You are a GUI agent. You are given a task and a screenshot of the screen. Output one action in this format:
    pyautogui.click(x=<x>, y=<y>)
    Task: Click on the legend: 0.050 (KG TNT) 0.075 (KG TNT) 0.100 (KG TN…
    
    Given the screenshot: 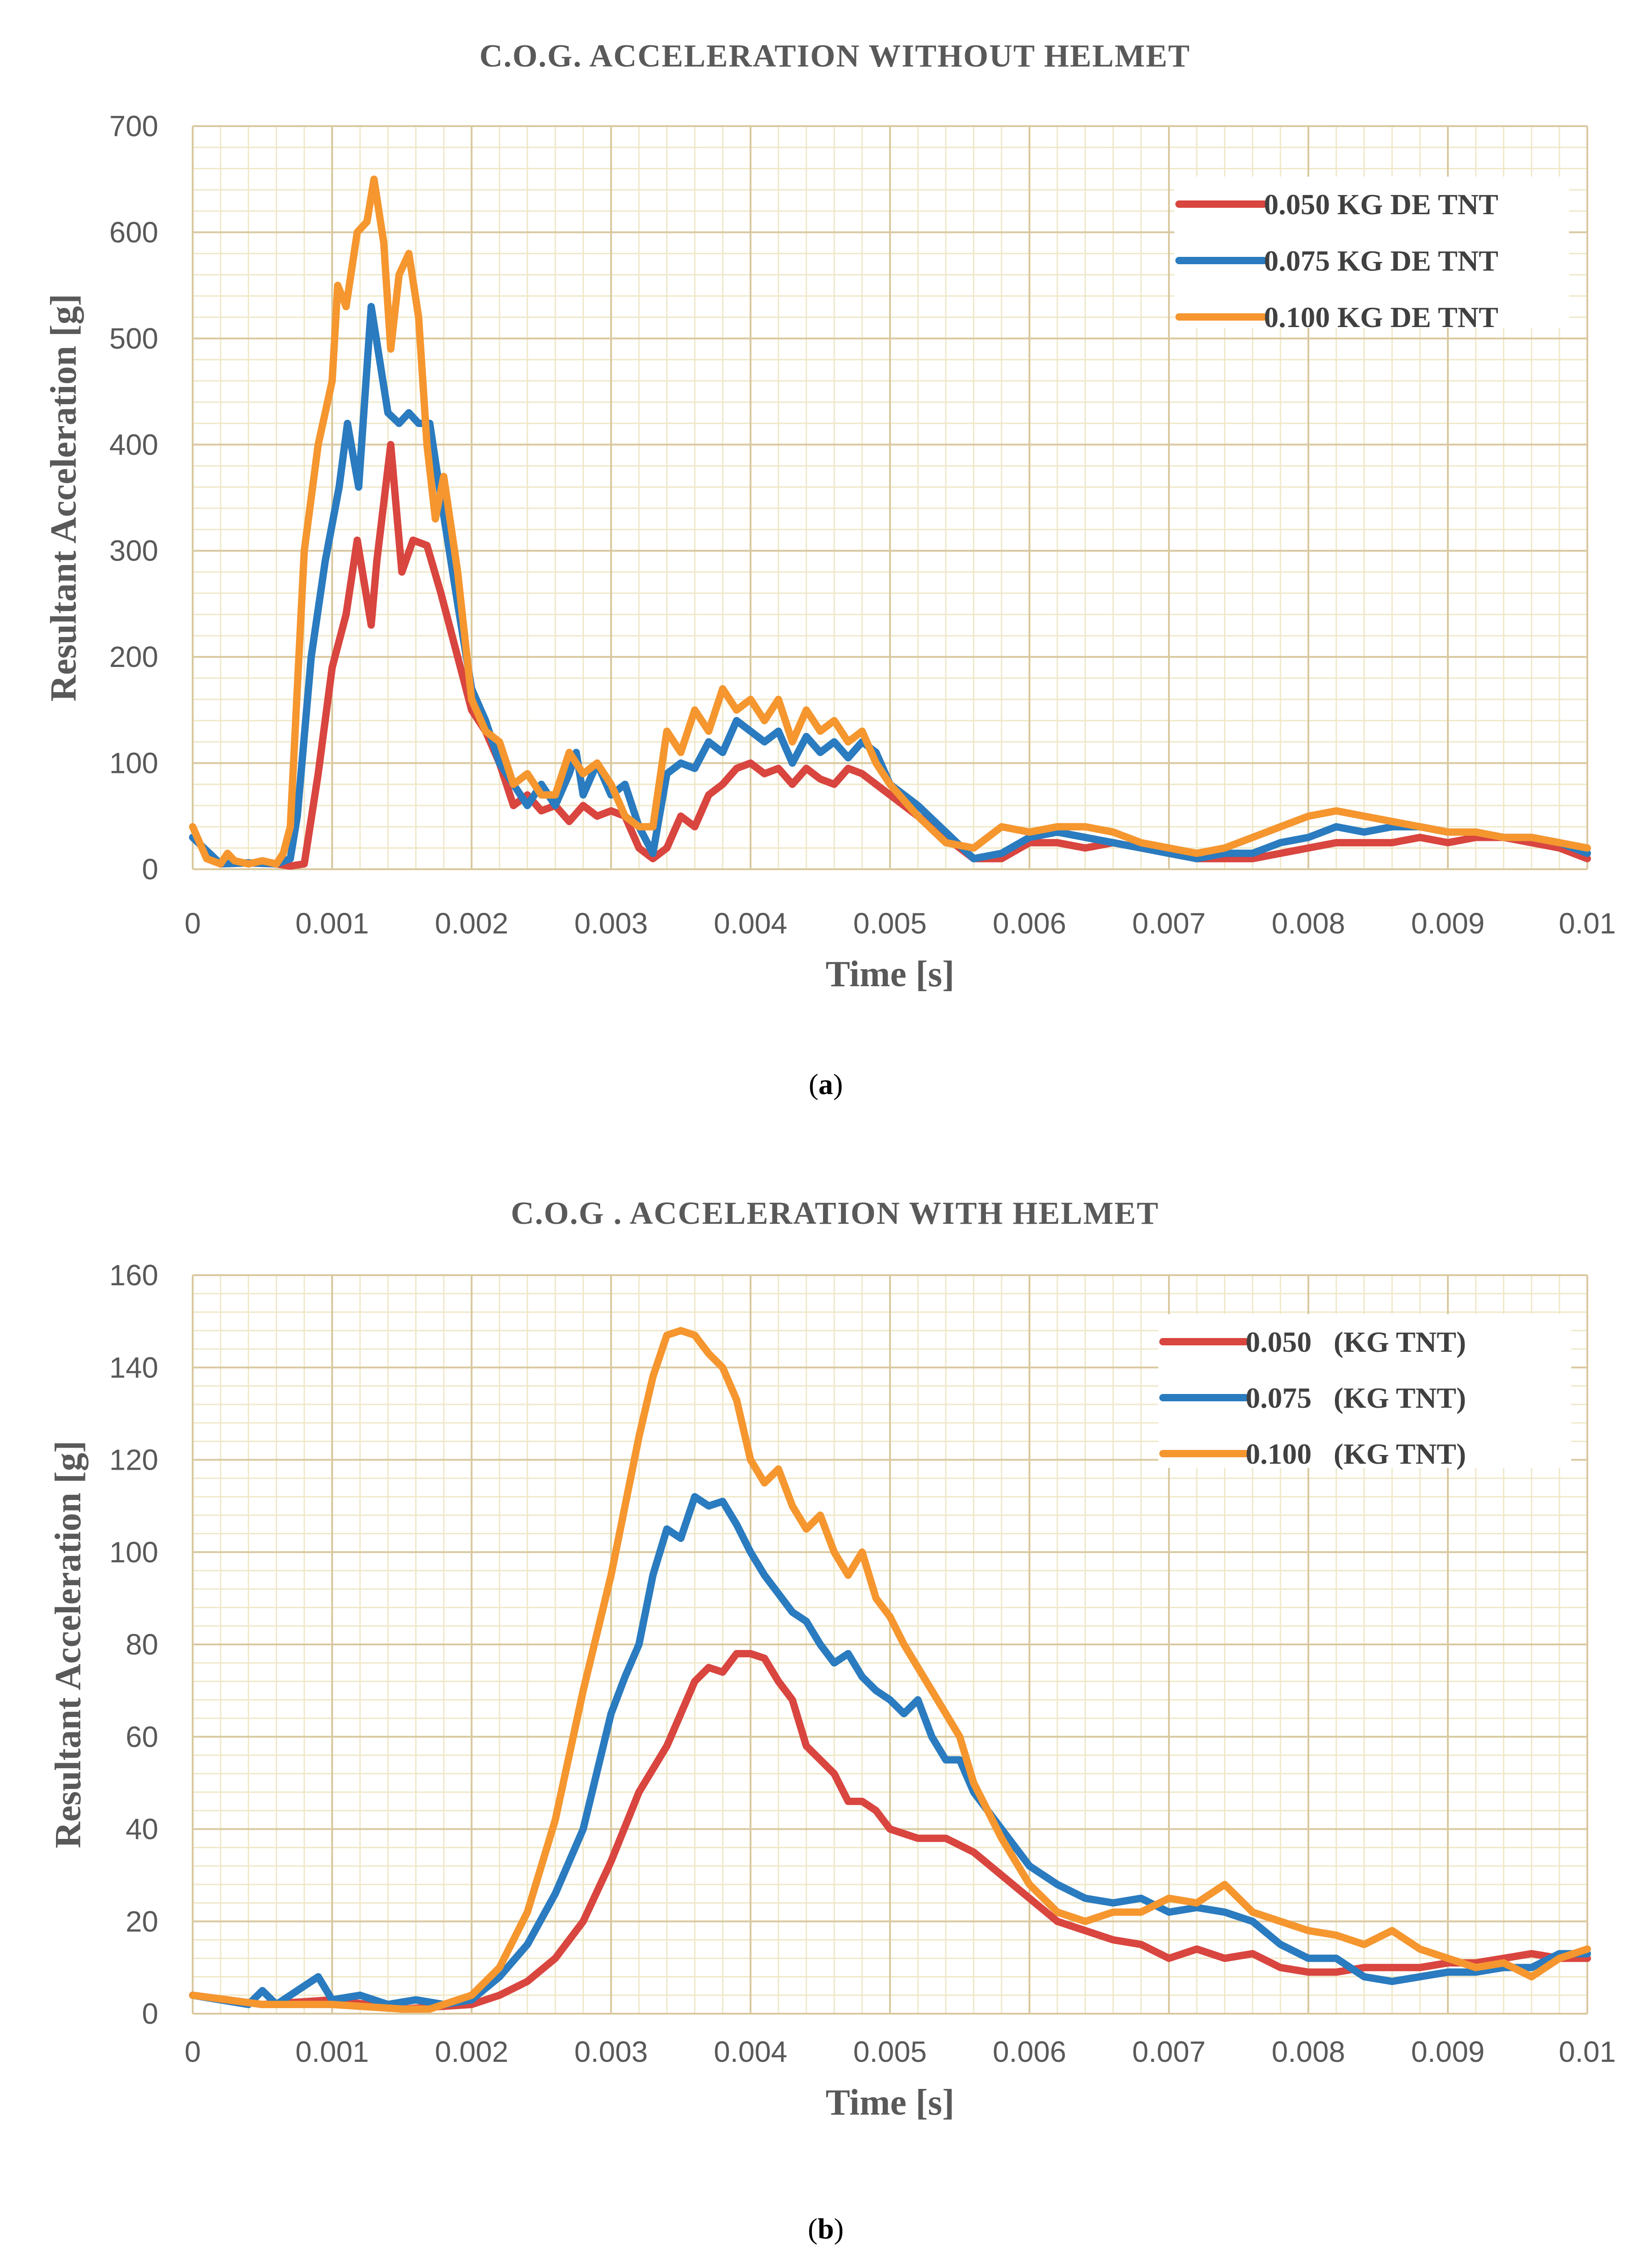 What is the action you would take?
    pyautogui.click(x=1364, y=1392)
    